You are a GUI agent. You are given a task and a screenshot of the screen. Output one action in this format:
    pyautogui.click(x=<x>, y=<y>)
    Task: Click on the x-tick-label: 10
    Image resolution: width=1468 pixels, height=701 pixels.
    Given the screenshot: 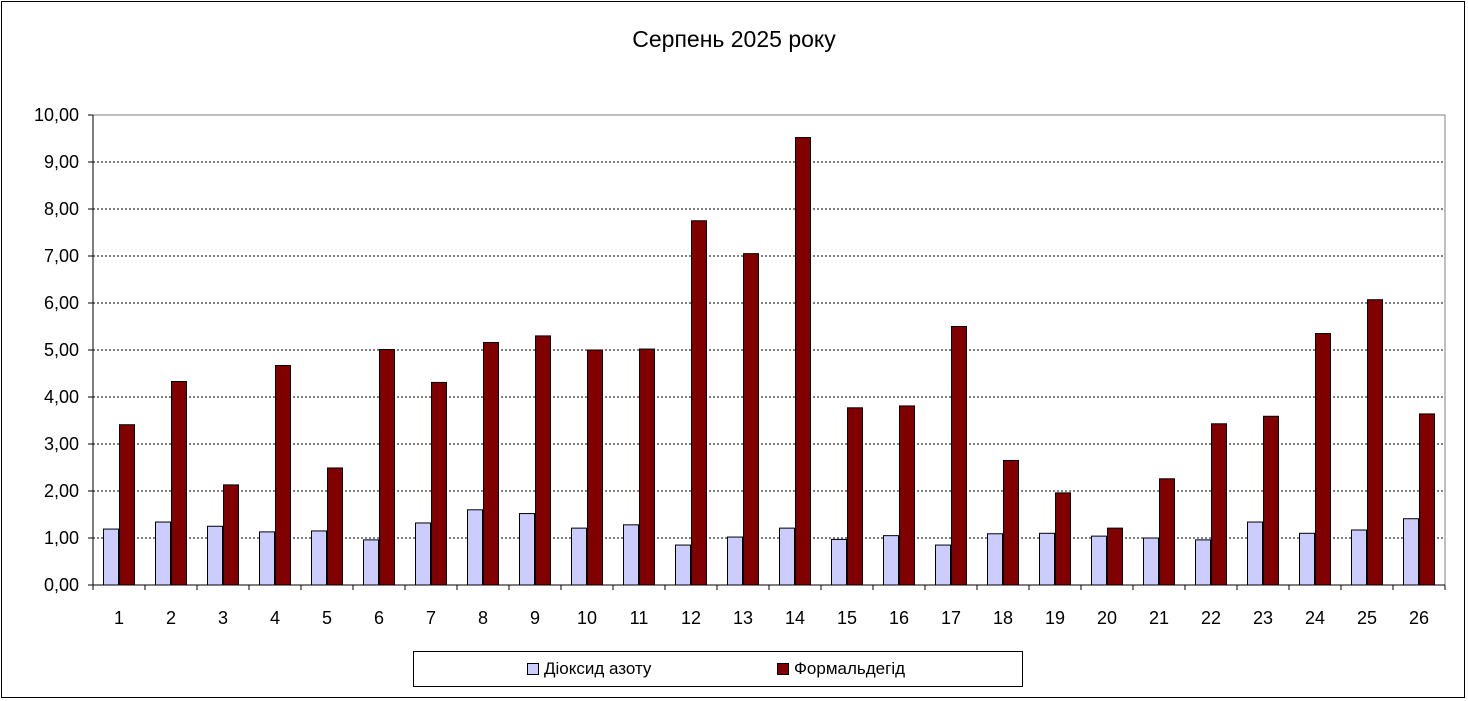 What is the action you would take?
    pyautogui.click(x=587, y=618)
    